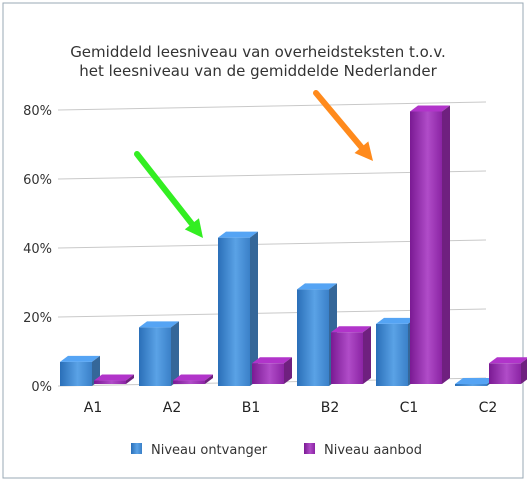  I want to click on x-tick-label: B2, so click(330, 408).